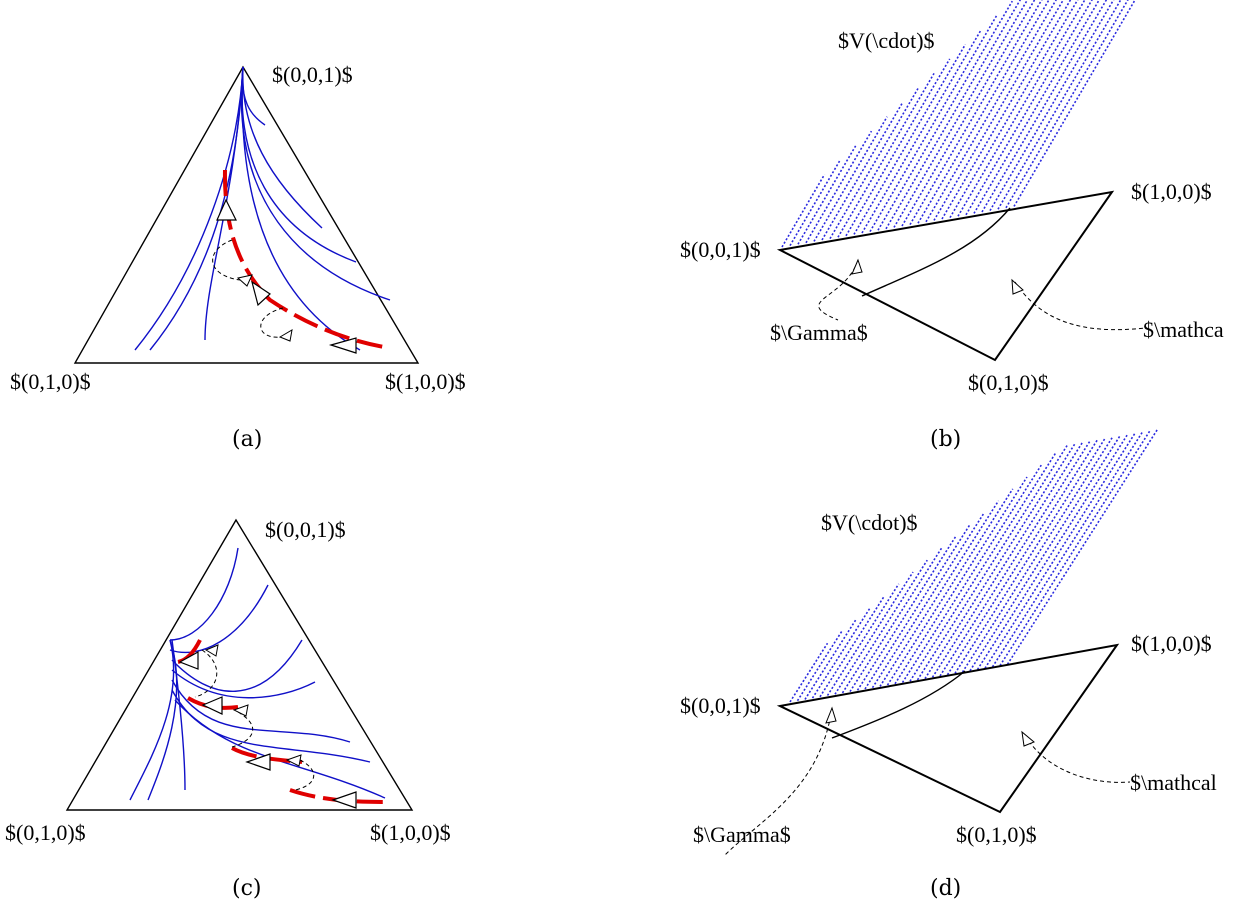  I want to click on panel-c: $(0,0,1)$ $(0,1,0)$ $(1,0,0)$ (c), so click(228, 709).